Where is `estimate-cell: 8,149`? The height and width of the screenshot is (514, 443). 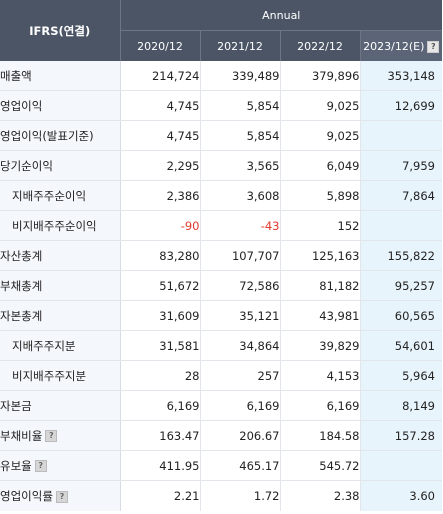 estimate-cell: 8,149 is located at coordinates (401, 405).